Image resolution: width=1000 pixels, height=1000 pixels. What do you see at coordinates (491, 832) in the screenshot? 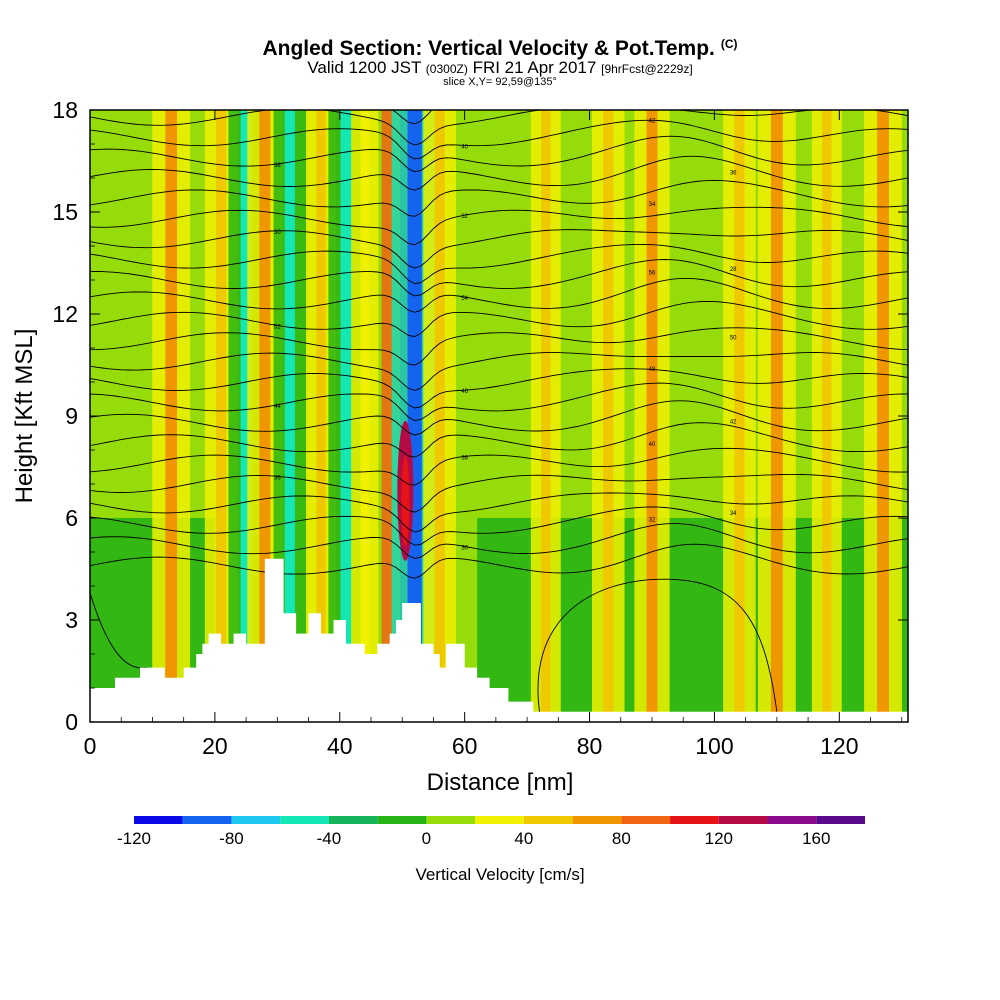
I see `colorbar: -120 -80 -40 0 40 80 120 160` at bounding box center [491, 832].